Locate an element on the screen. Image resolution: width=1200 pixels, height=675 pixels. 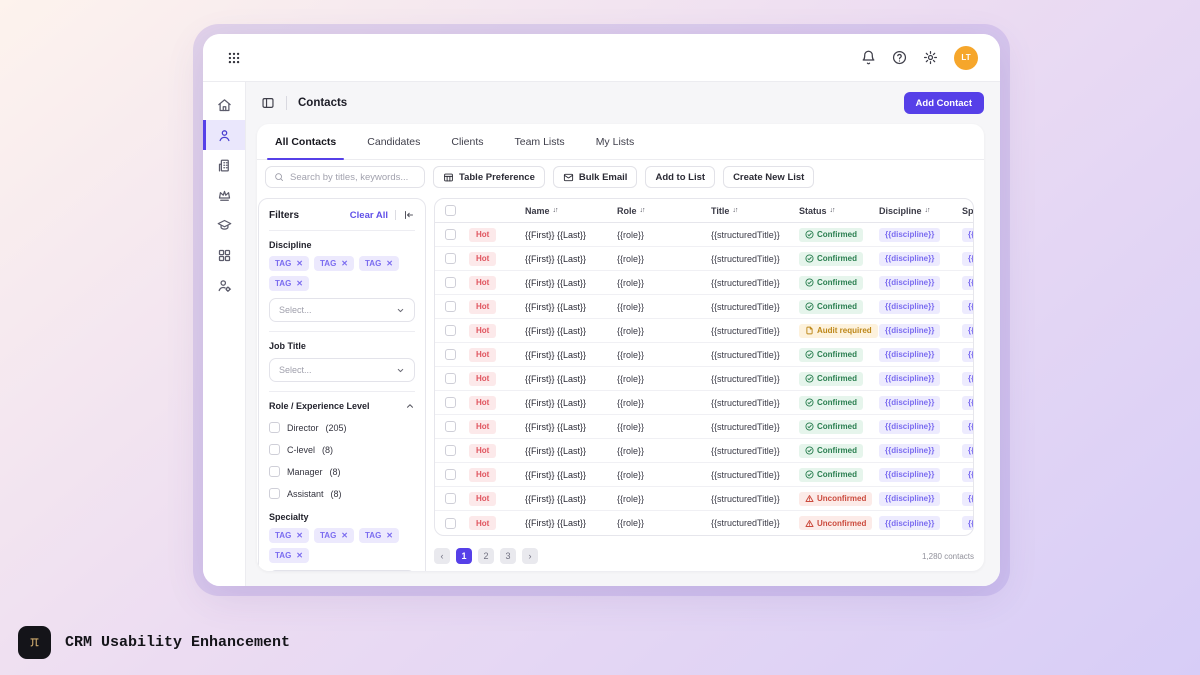
tab: Clients is located at coordinates (467, 141).